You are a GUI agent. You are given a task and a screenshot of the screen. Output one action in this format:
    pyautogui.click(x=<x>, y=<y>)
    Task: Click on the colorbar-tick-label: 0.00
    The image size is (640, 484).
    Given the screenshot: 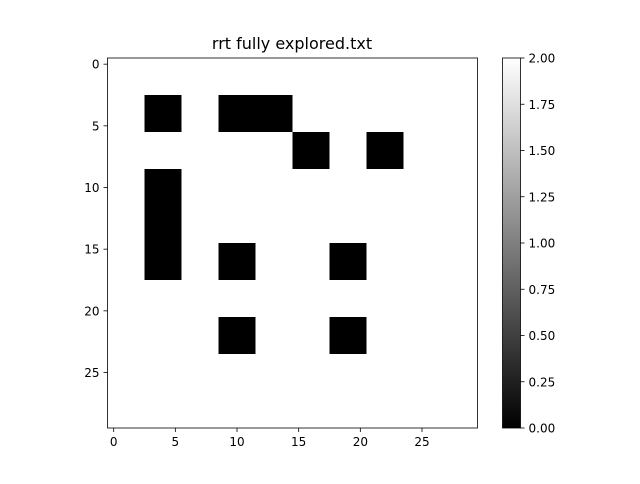 What is the action you would take?
    pyautogui.click(x=542, y=429)
    